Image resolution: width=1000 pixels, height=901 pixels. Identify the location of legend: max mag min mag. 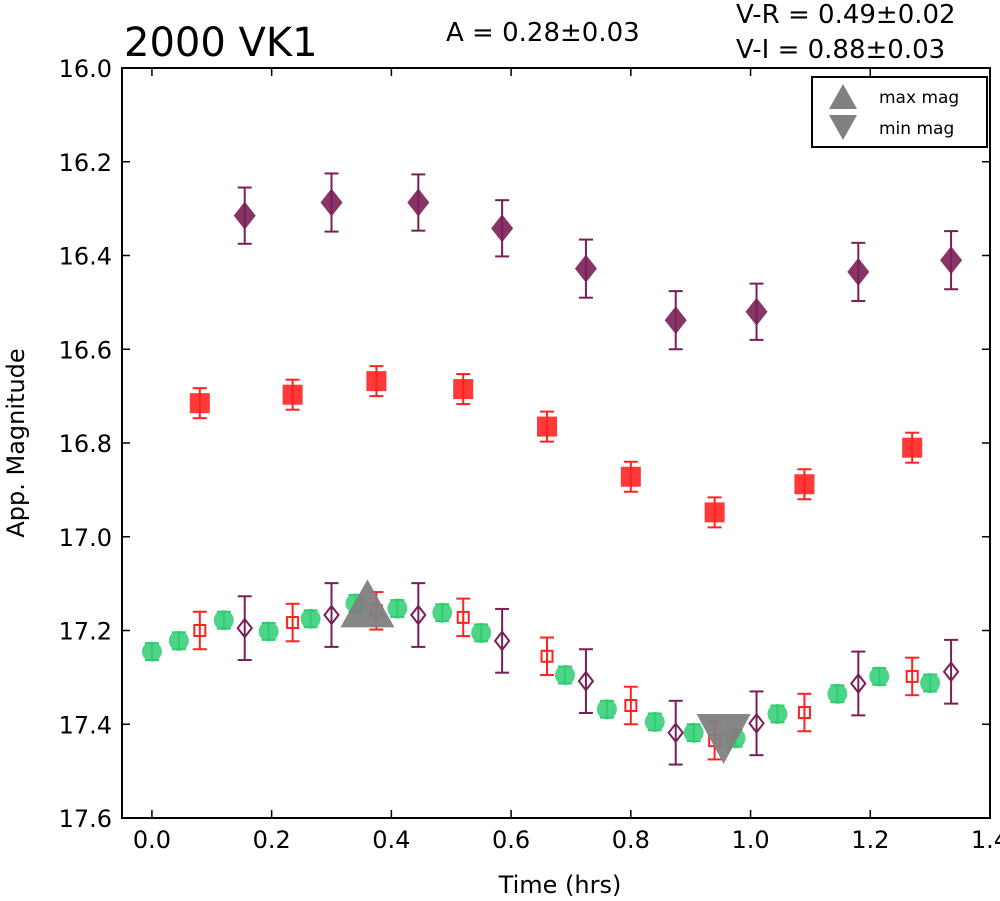
(899, 112).